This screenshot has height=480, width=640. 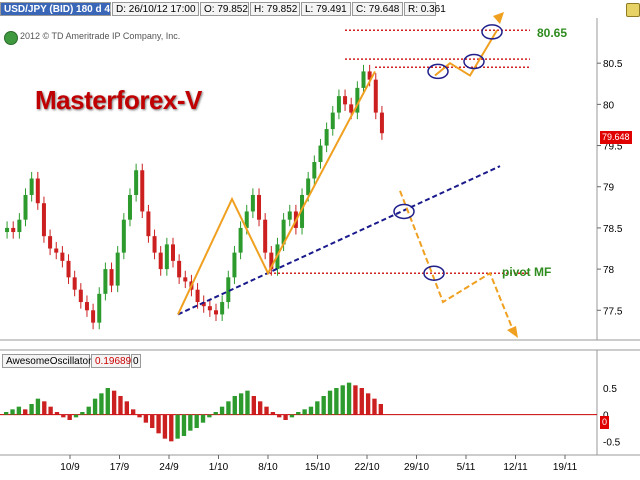 I want to click on y-tick-label: 80, so click(x=609, y=105).